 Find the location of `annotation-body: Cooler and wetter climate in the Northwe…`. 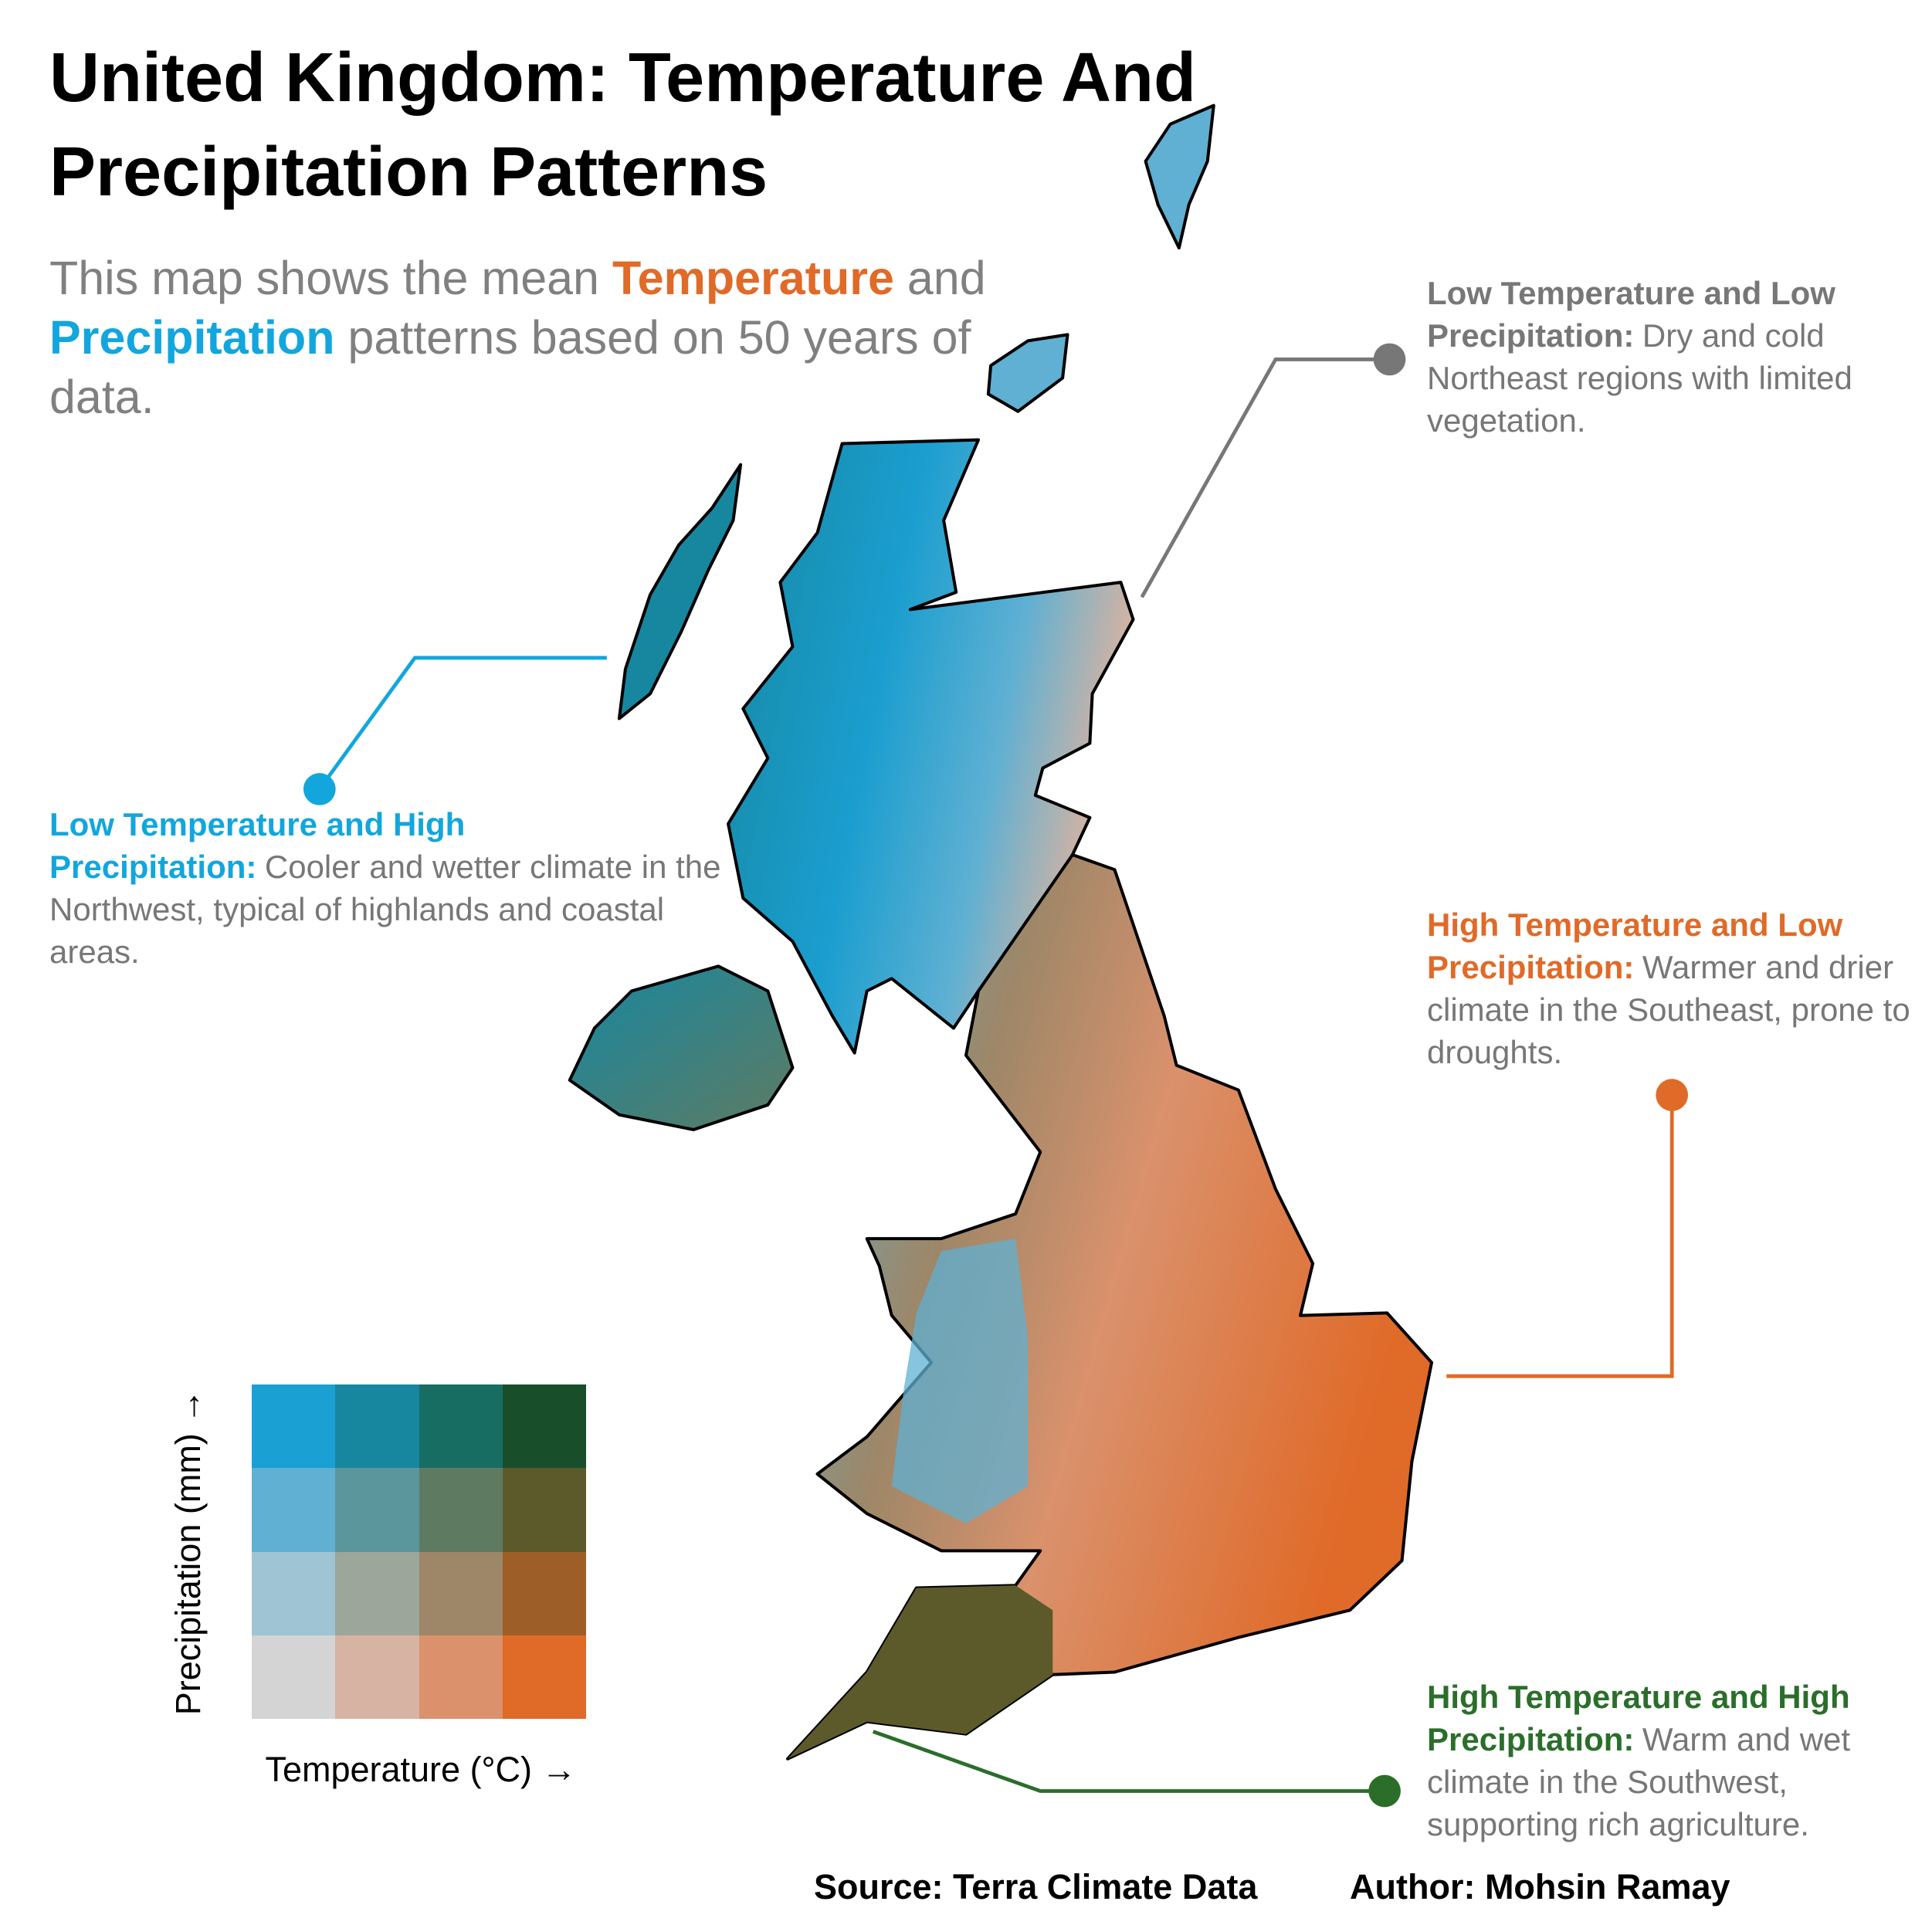

annotation-body: Cooler and wetter climate in the Northwe… is located at coordinates (385, 909).